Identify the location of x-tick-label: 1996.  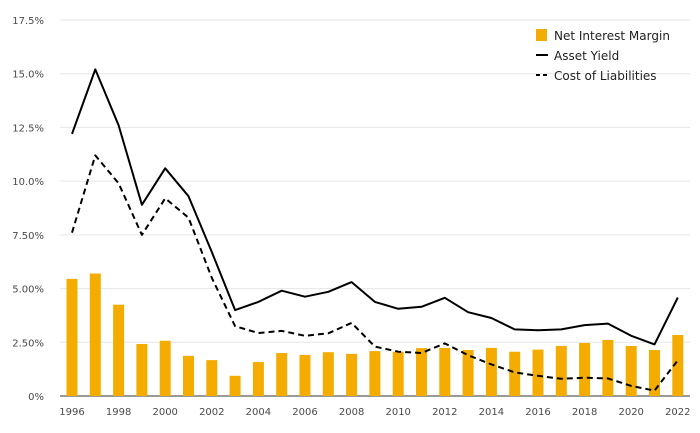
(71, 412).